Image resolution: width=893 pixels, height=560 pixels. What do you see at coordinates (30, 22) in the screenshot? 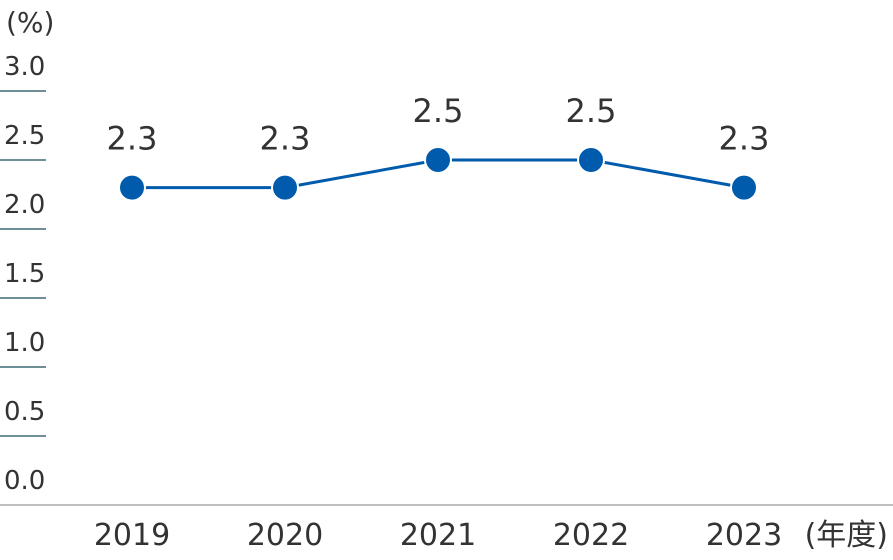
I see `y-unit-label: (%)` at bounding box center [30, 22].